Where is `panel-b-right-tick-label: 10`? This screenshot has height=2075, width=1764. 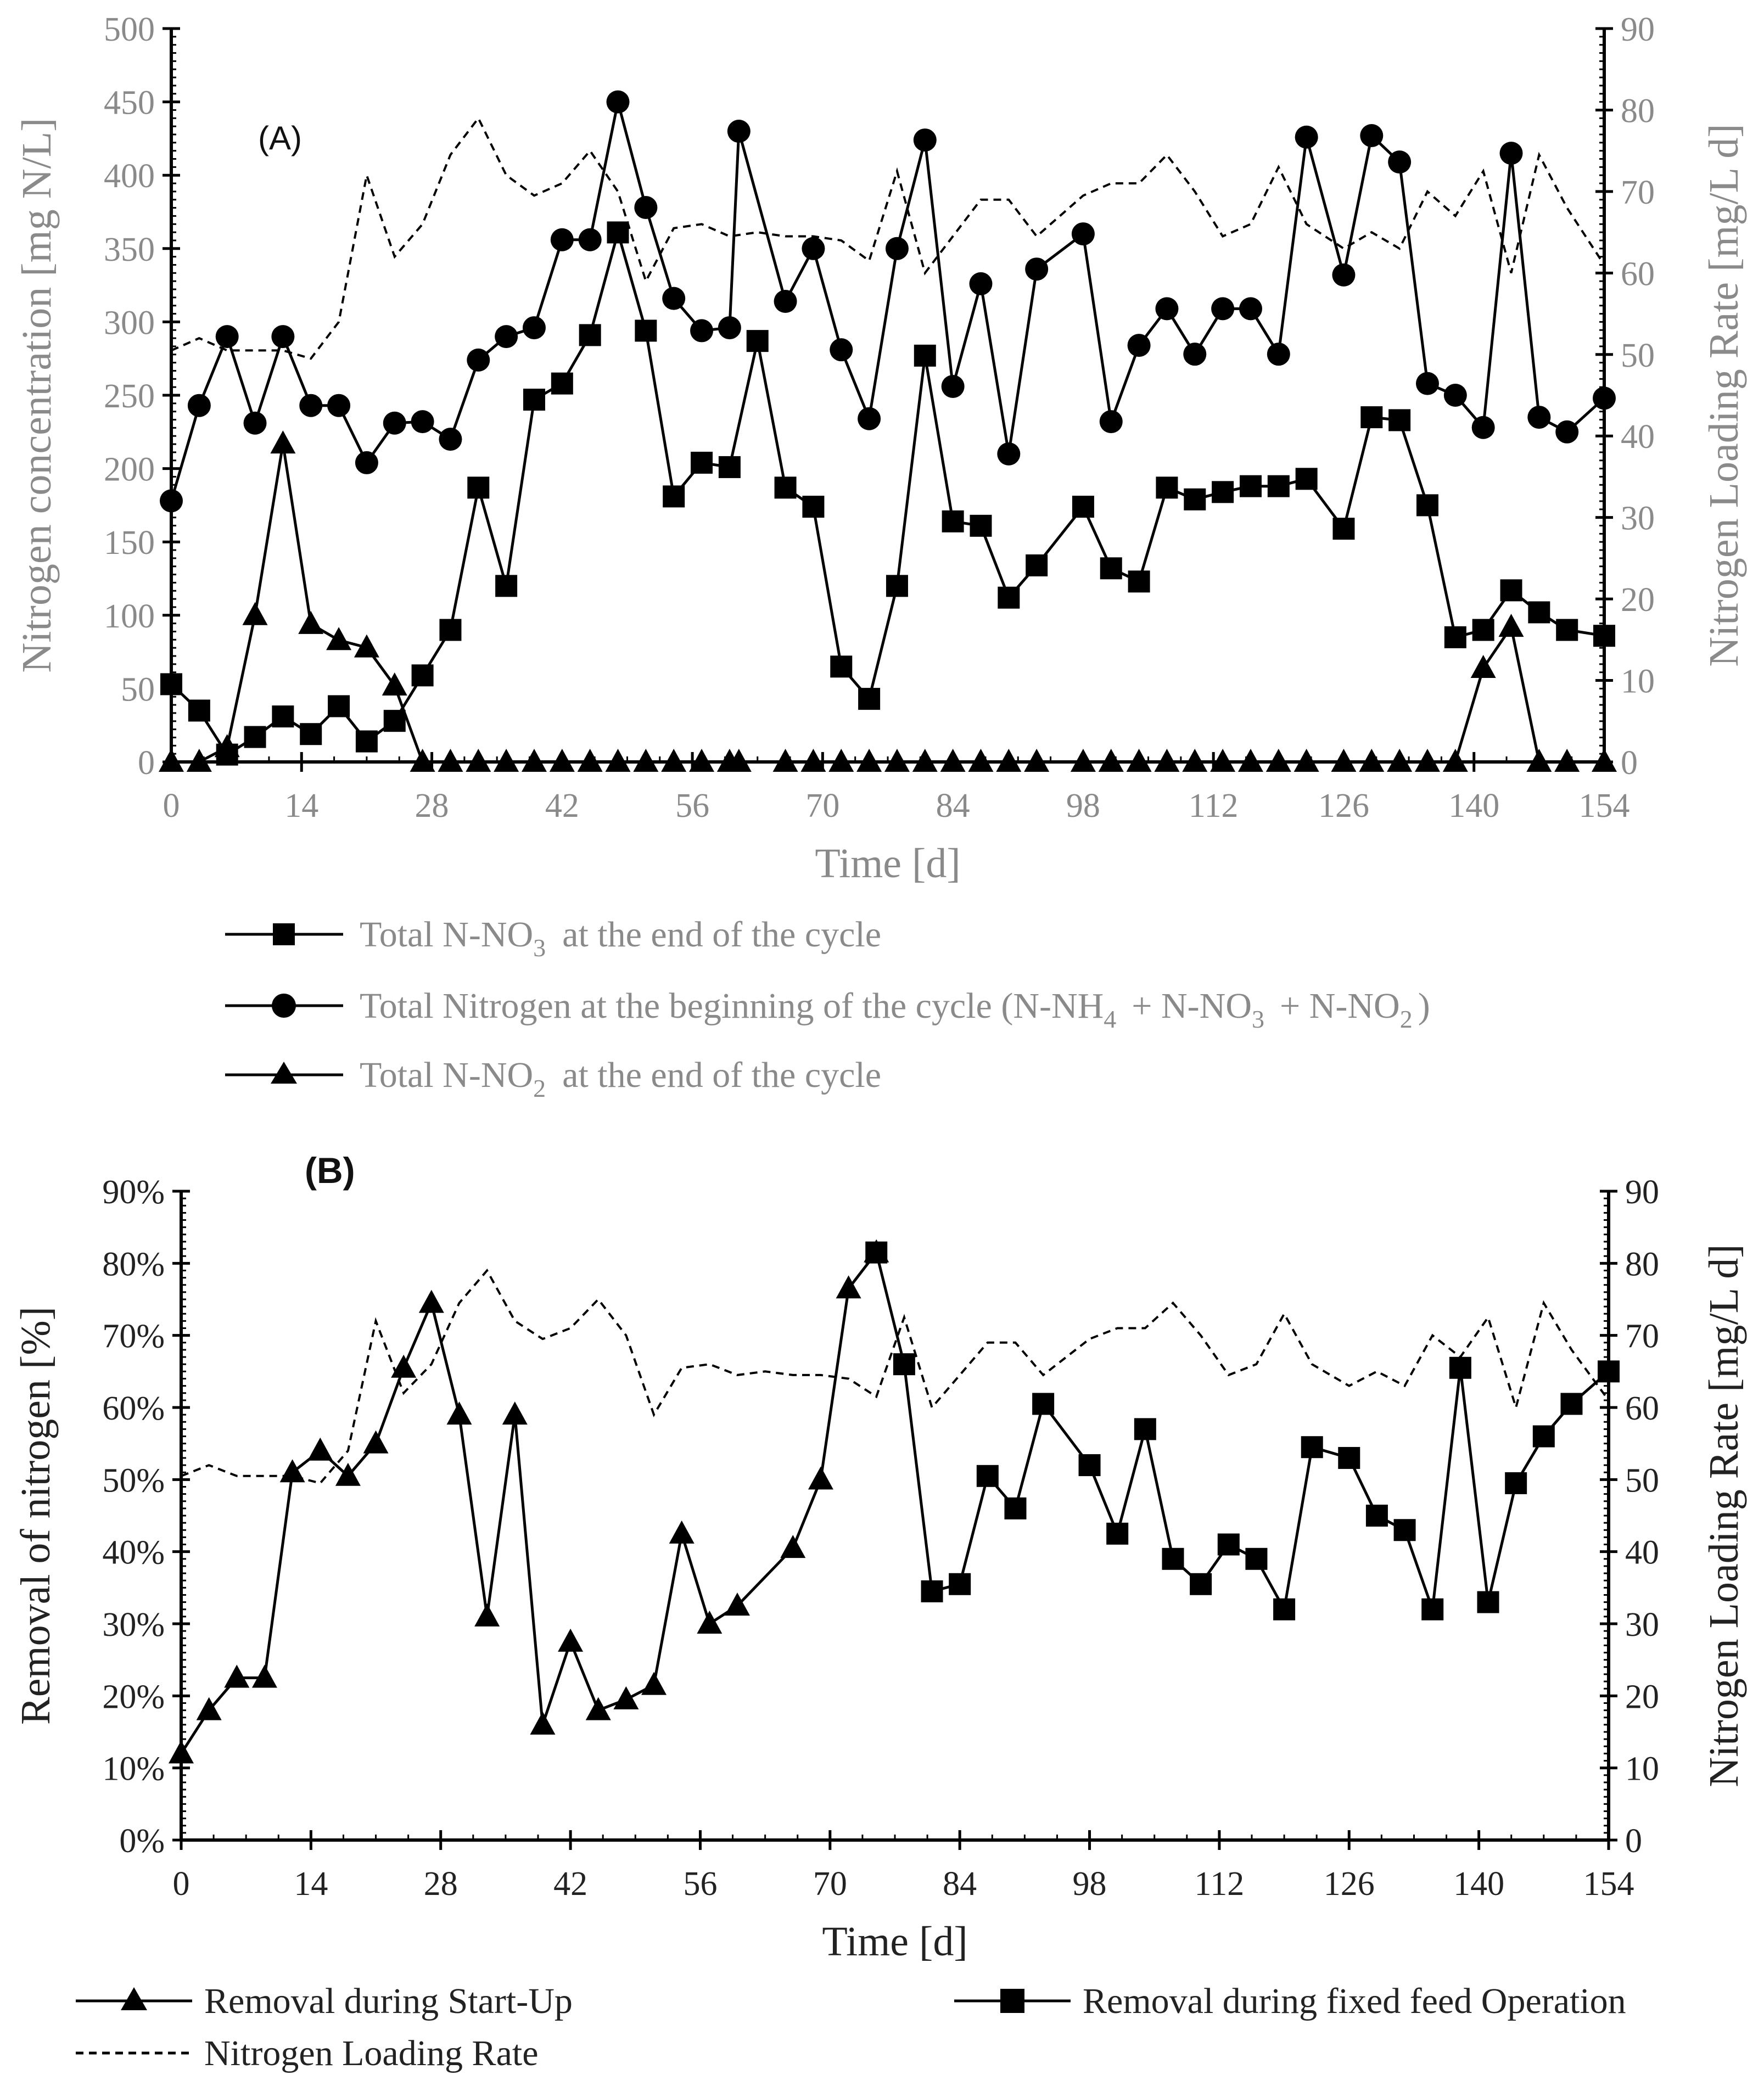
panel-b-right-tick-label: 10 is located at coordinates (1642, 1769).